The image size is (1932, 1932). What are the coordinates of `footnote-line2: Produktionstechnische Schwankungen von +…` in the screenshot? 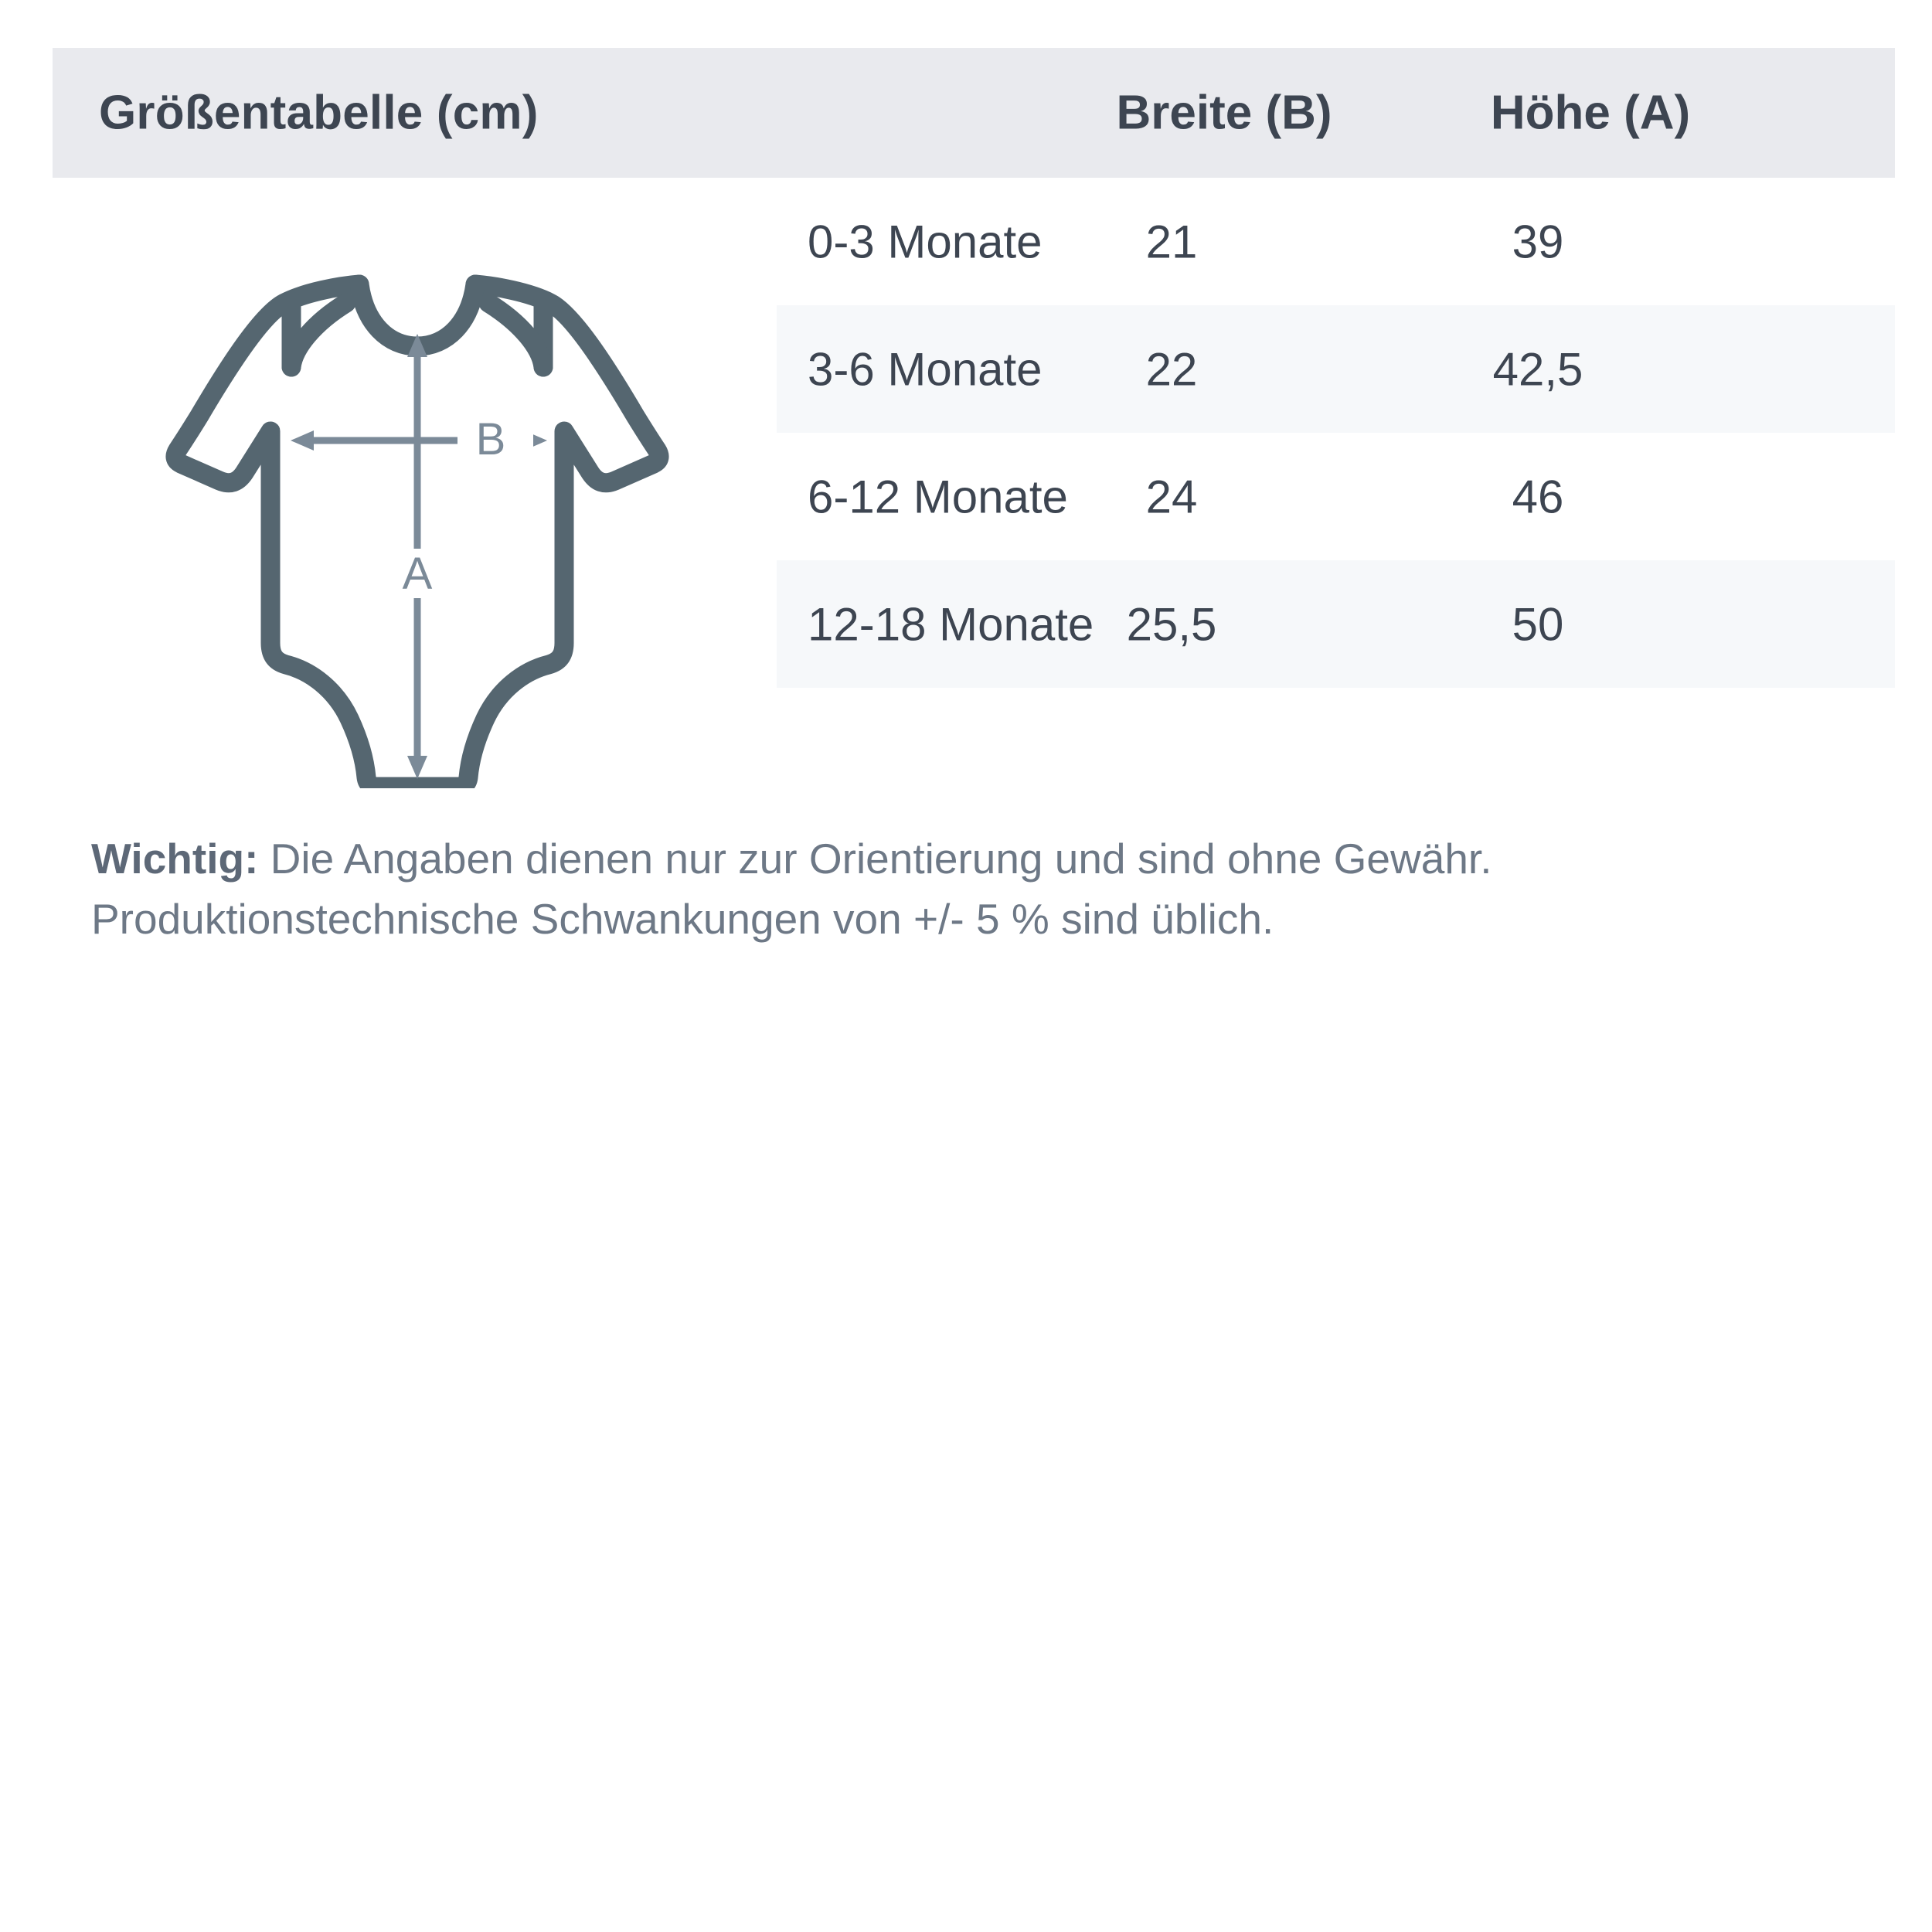 It's located at (682, 920).